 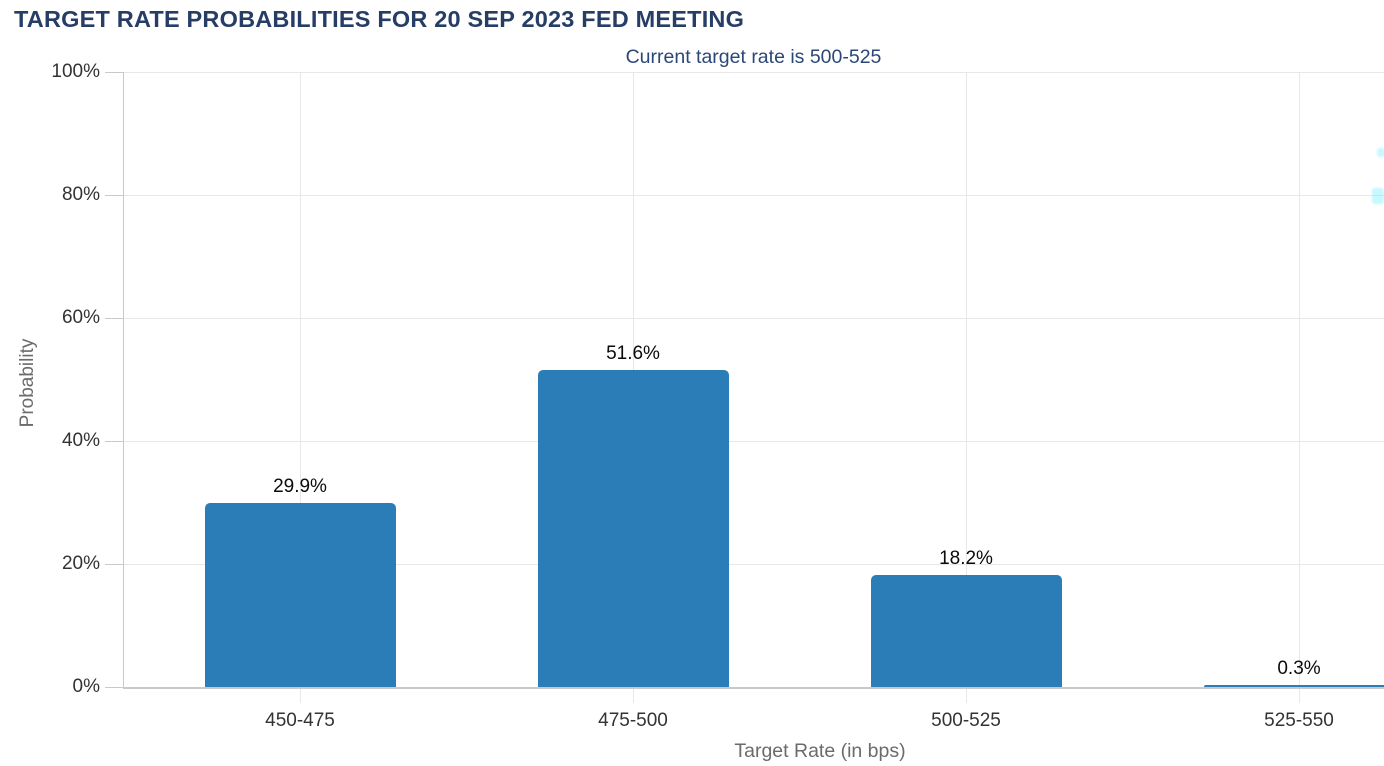 I want to click on bar-value-475-500: 51.6%, so click(x=633, y=353).